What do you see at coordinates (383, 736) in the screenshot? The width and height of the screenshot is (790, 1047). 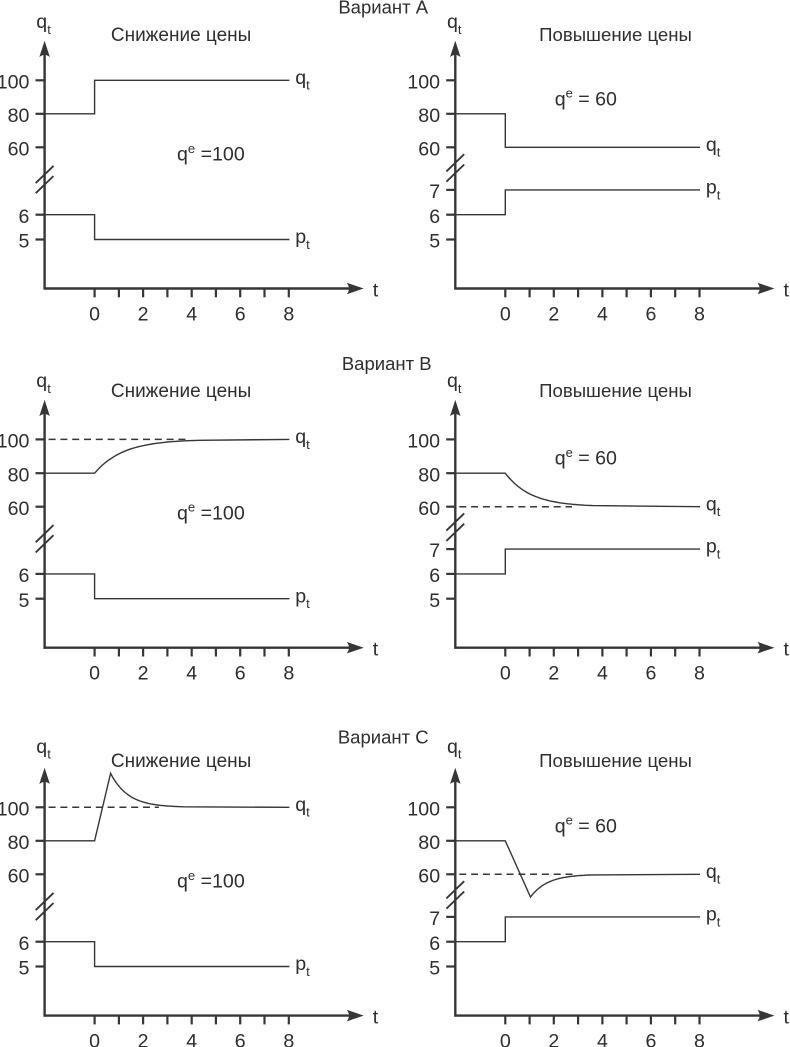 I see `svg-text: Вариант С` at bounding box center [383, 736].